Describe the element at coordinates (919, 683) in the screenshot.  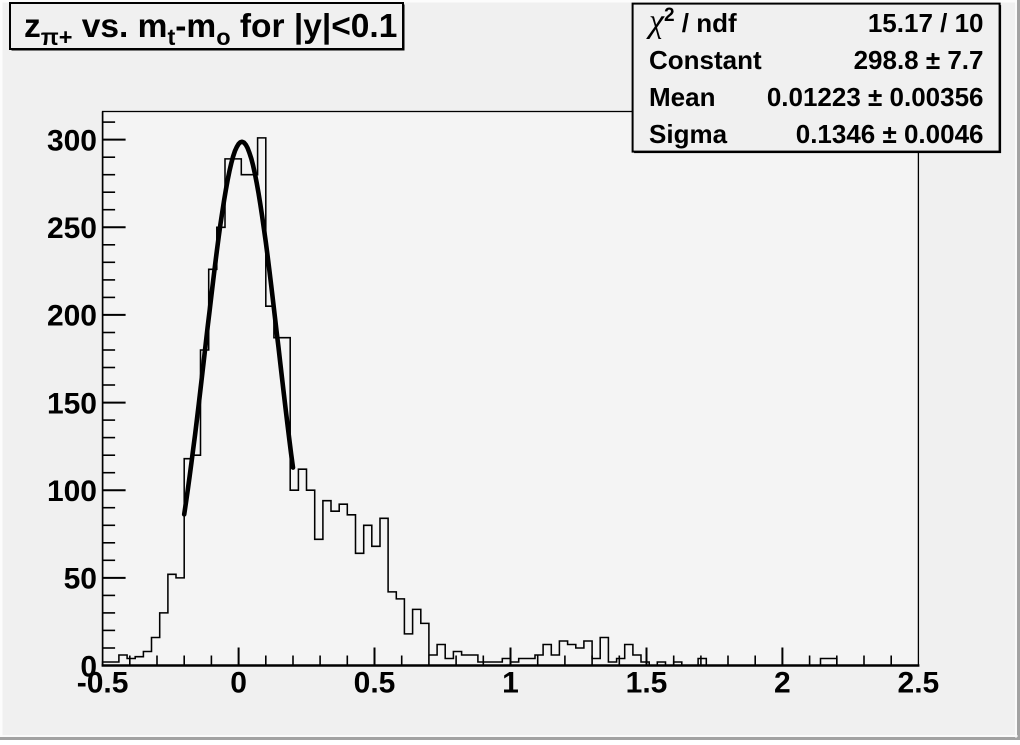
I see `svg-text: 2.5` at that location.